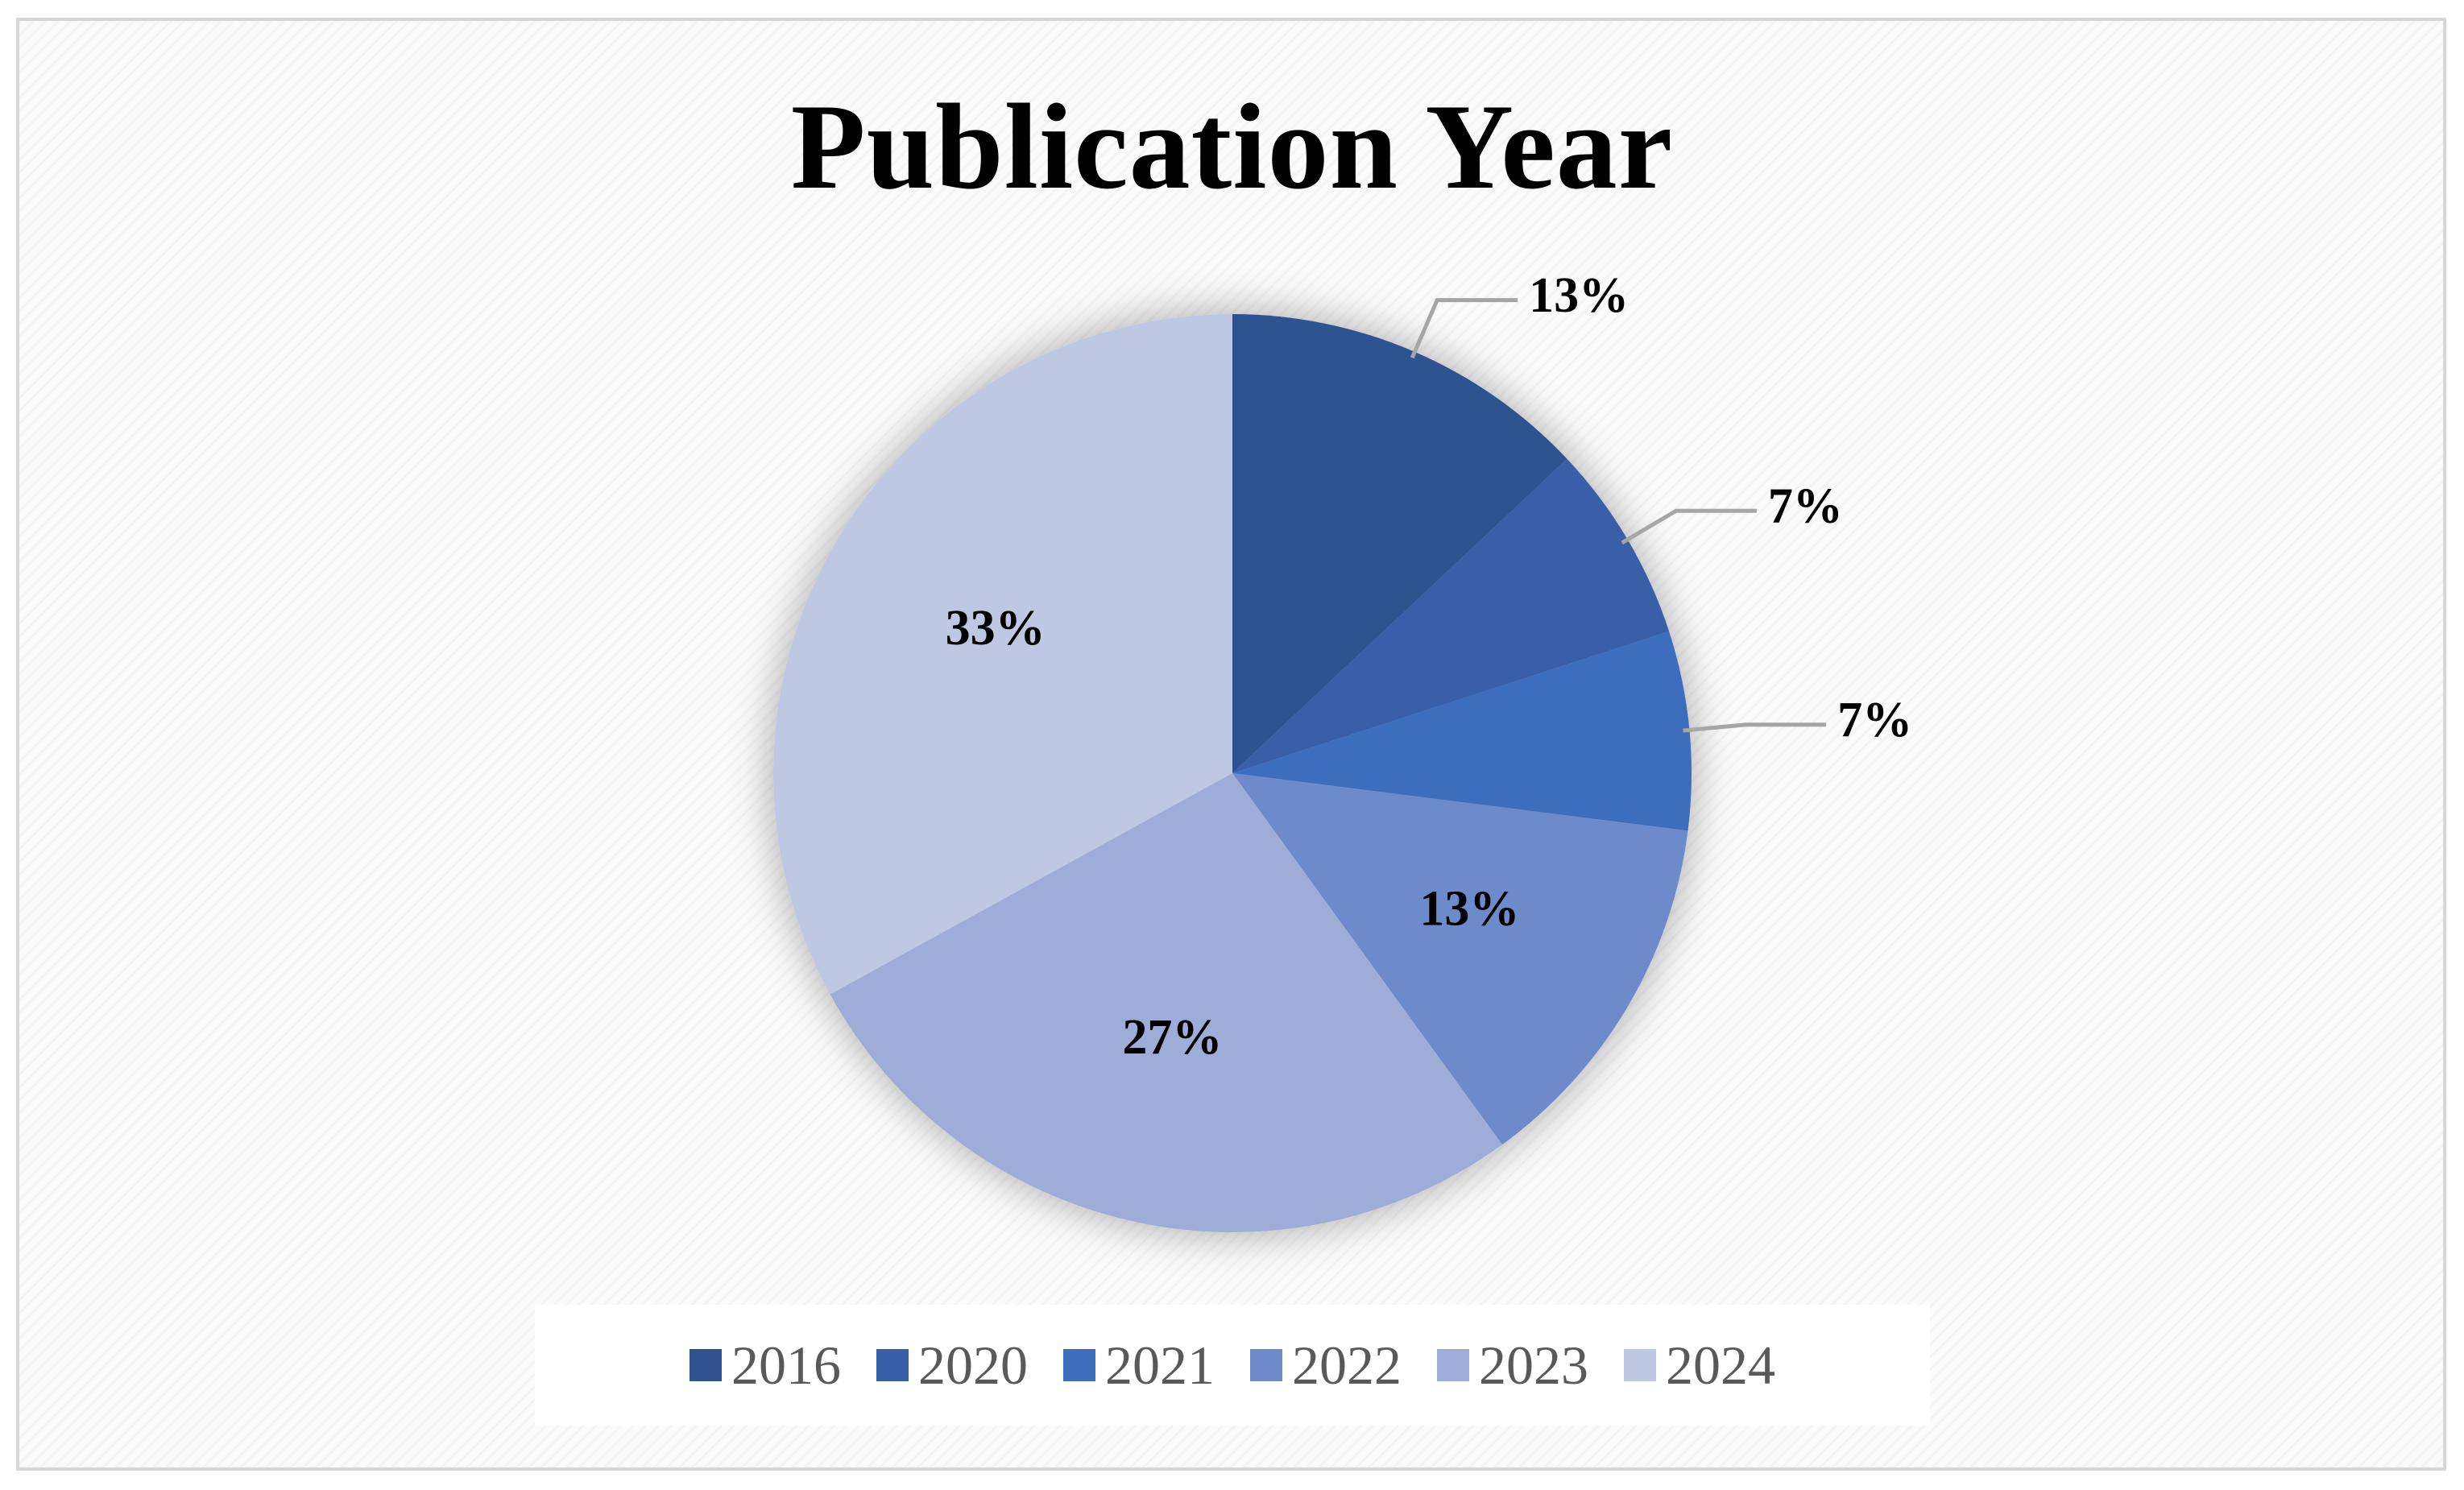 Image resolution: width=2464 pixels, height=1490 pixels. I want to click on leader-line-2016, so click(1464, 329).